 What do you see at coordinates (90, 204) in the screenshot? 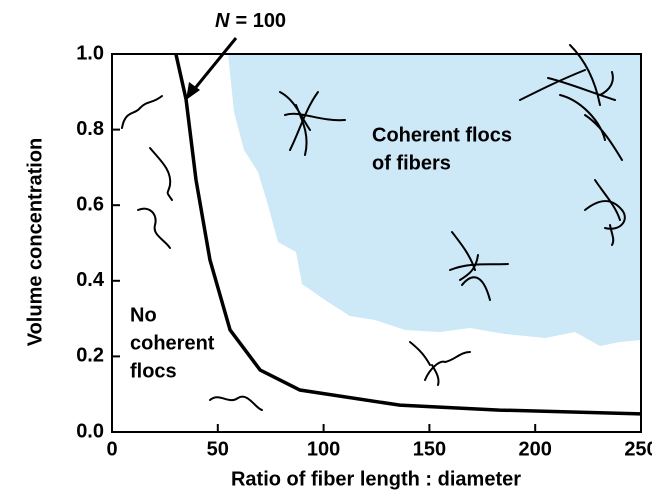
I see `y-tick-label: 0.6` at bounding box center [90, 204].